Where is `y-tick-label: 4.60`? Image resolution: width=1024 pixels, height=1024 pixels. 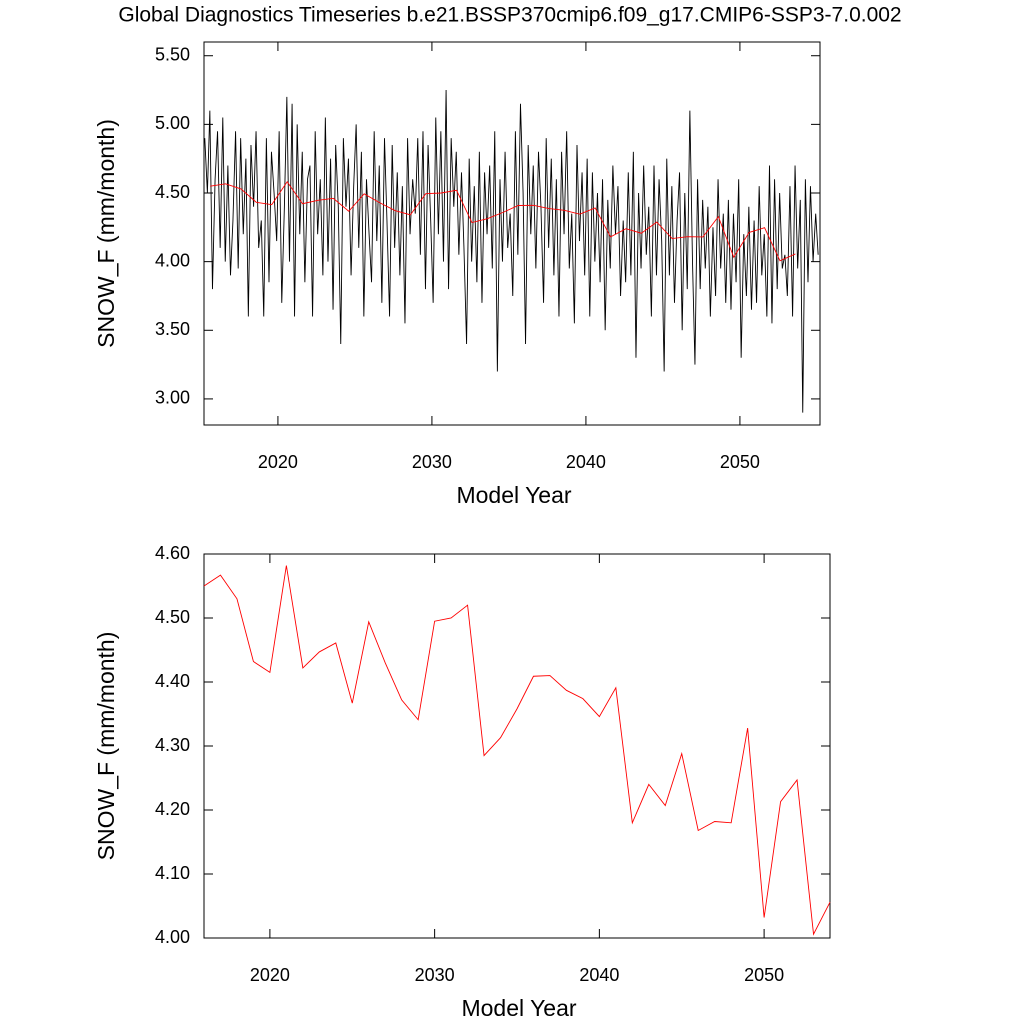
y-tick-label: 4.60 is located at coordinates (172, 553).